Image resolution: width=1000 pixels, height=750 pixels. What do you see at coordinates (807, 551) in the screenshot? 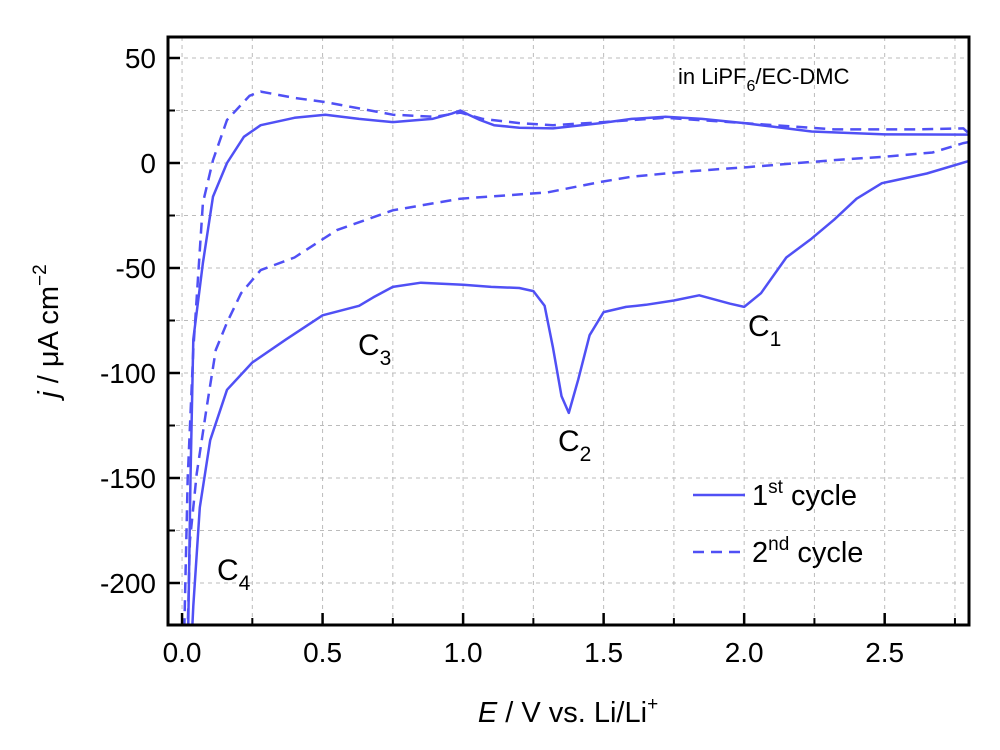
I see `legend-label-2nd-cycle: 2nd cycle` at bounding box center [807, 551].